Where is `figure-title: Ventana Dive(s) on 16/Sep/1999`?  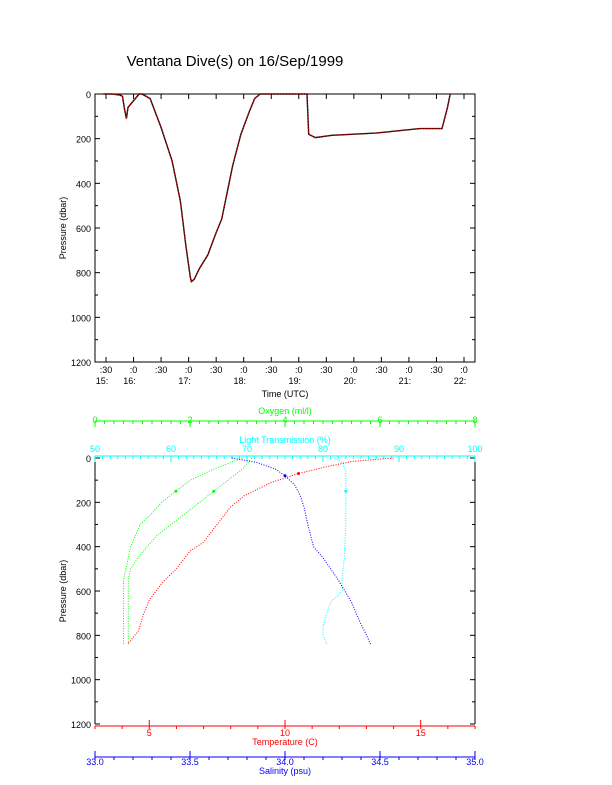
figure-title: Ventana Dive(s) on 16/Sep/1999 is located at coordinates (235, 61).